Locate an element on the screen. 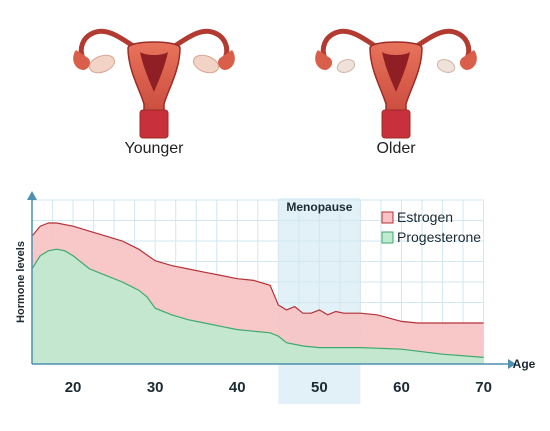  x-tick-label: 40 is located at coordinates (237, 387).